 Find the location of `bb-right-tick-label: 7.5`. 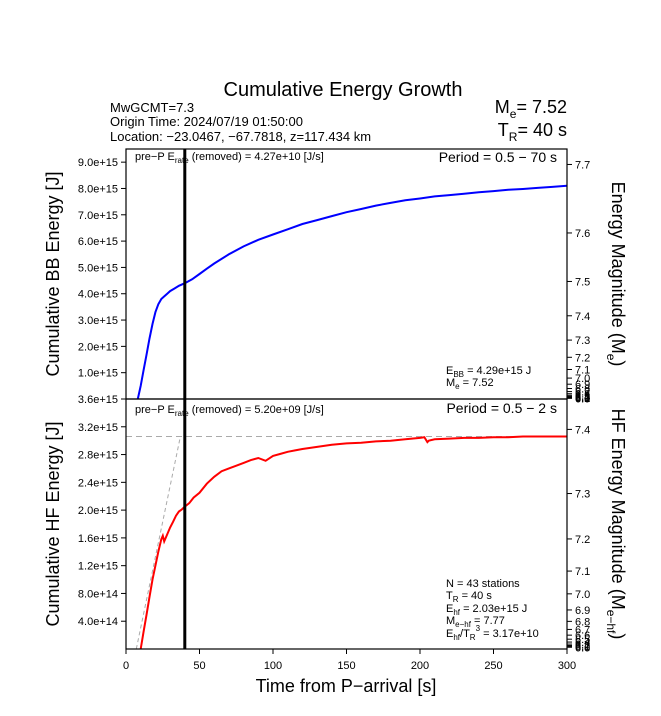

bb-right-tick-label: 7.5 is located at coordinates (582, 282).